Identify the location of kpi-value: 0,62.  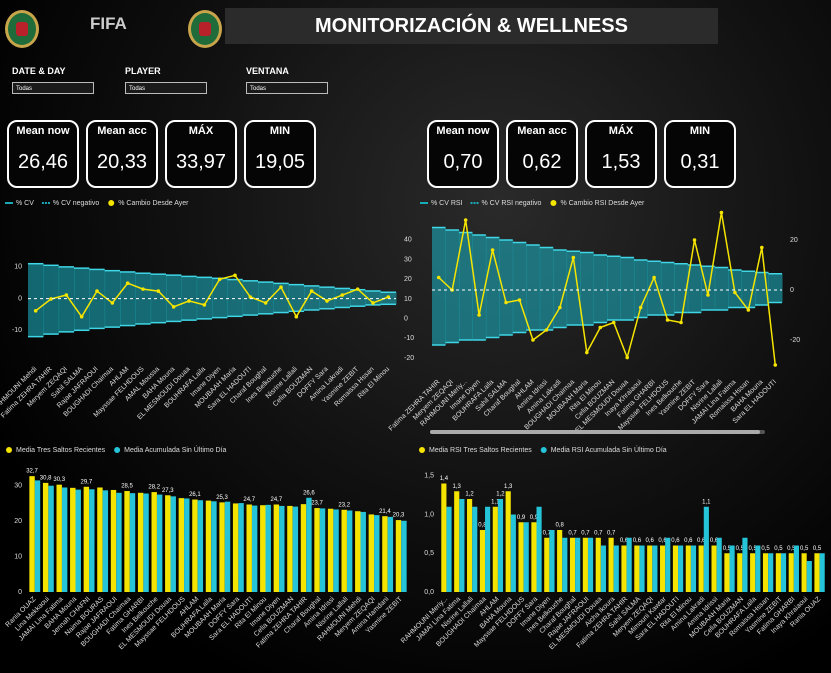
(542, 162).